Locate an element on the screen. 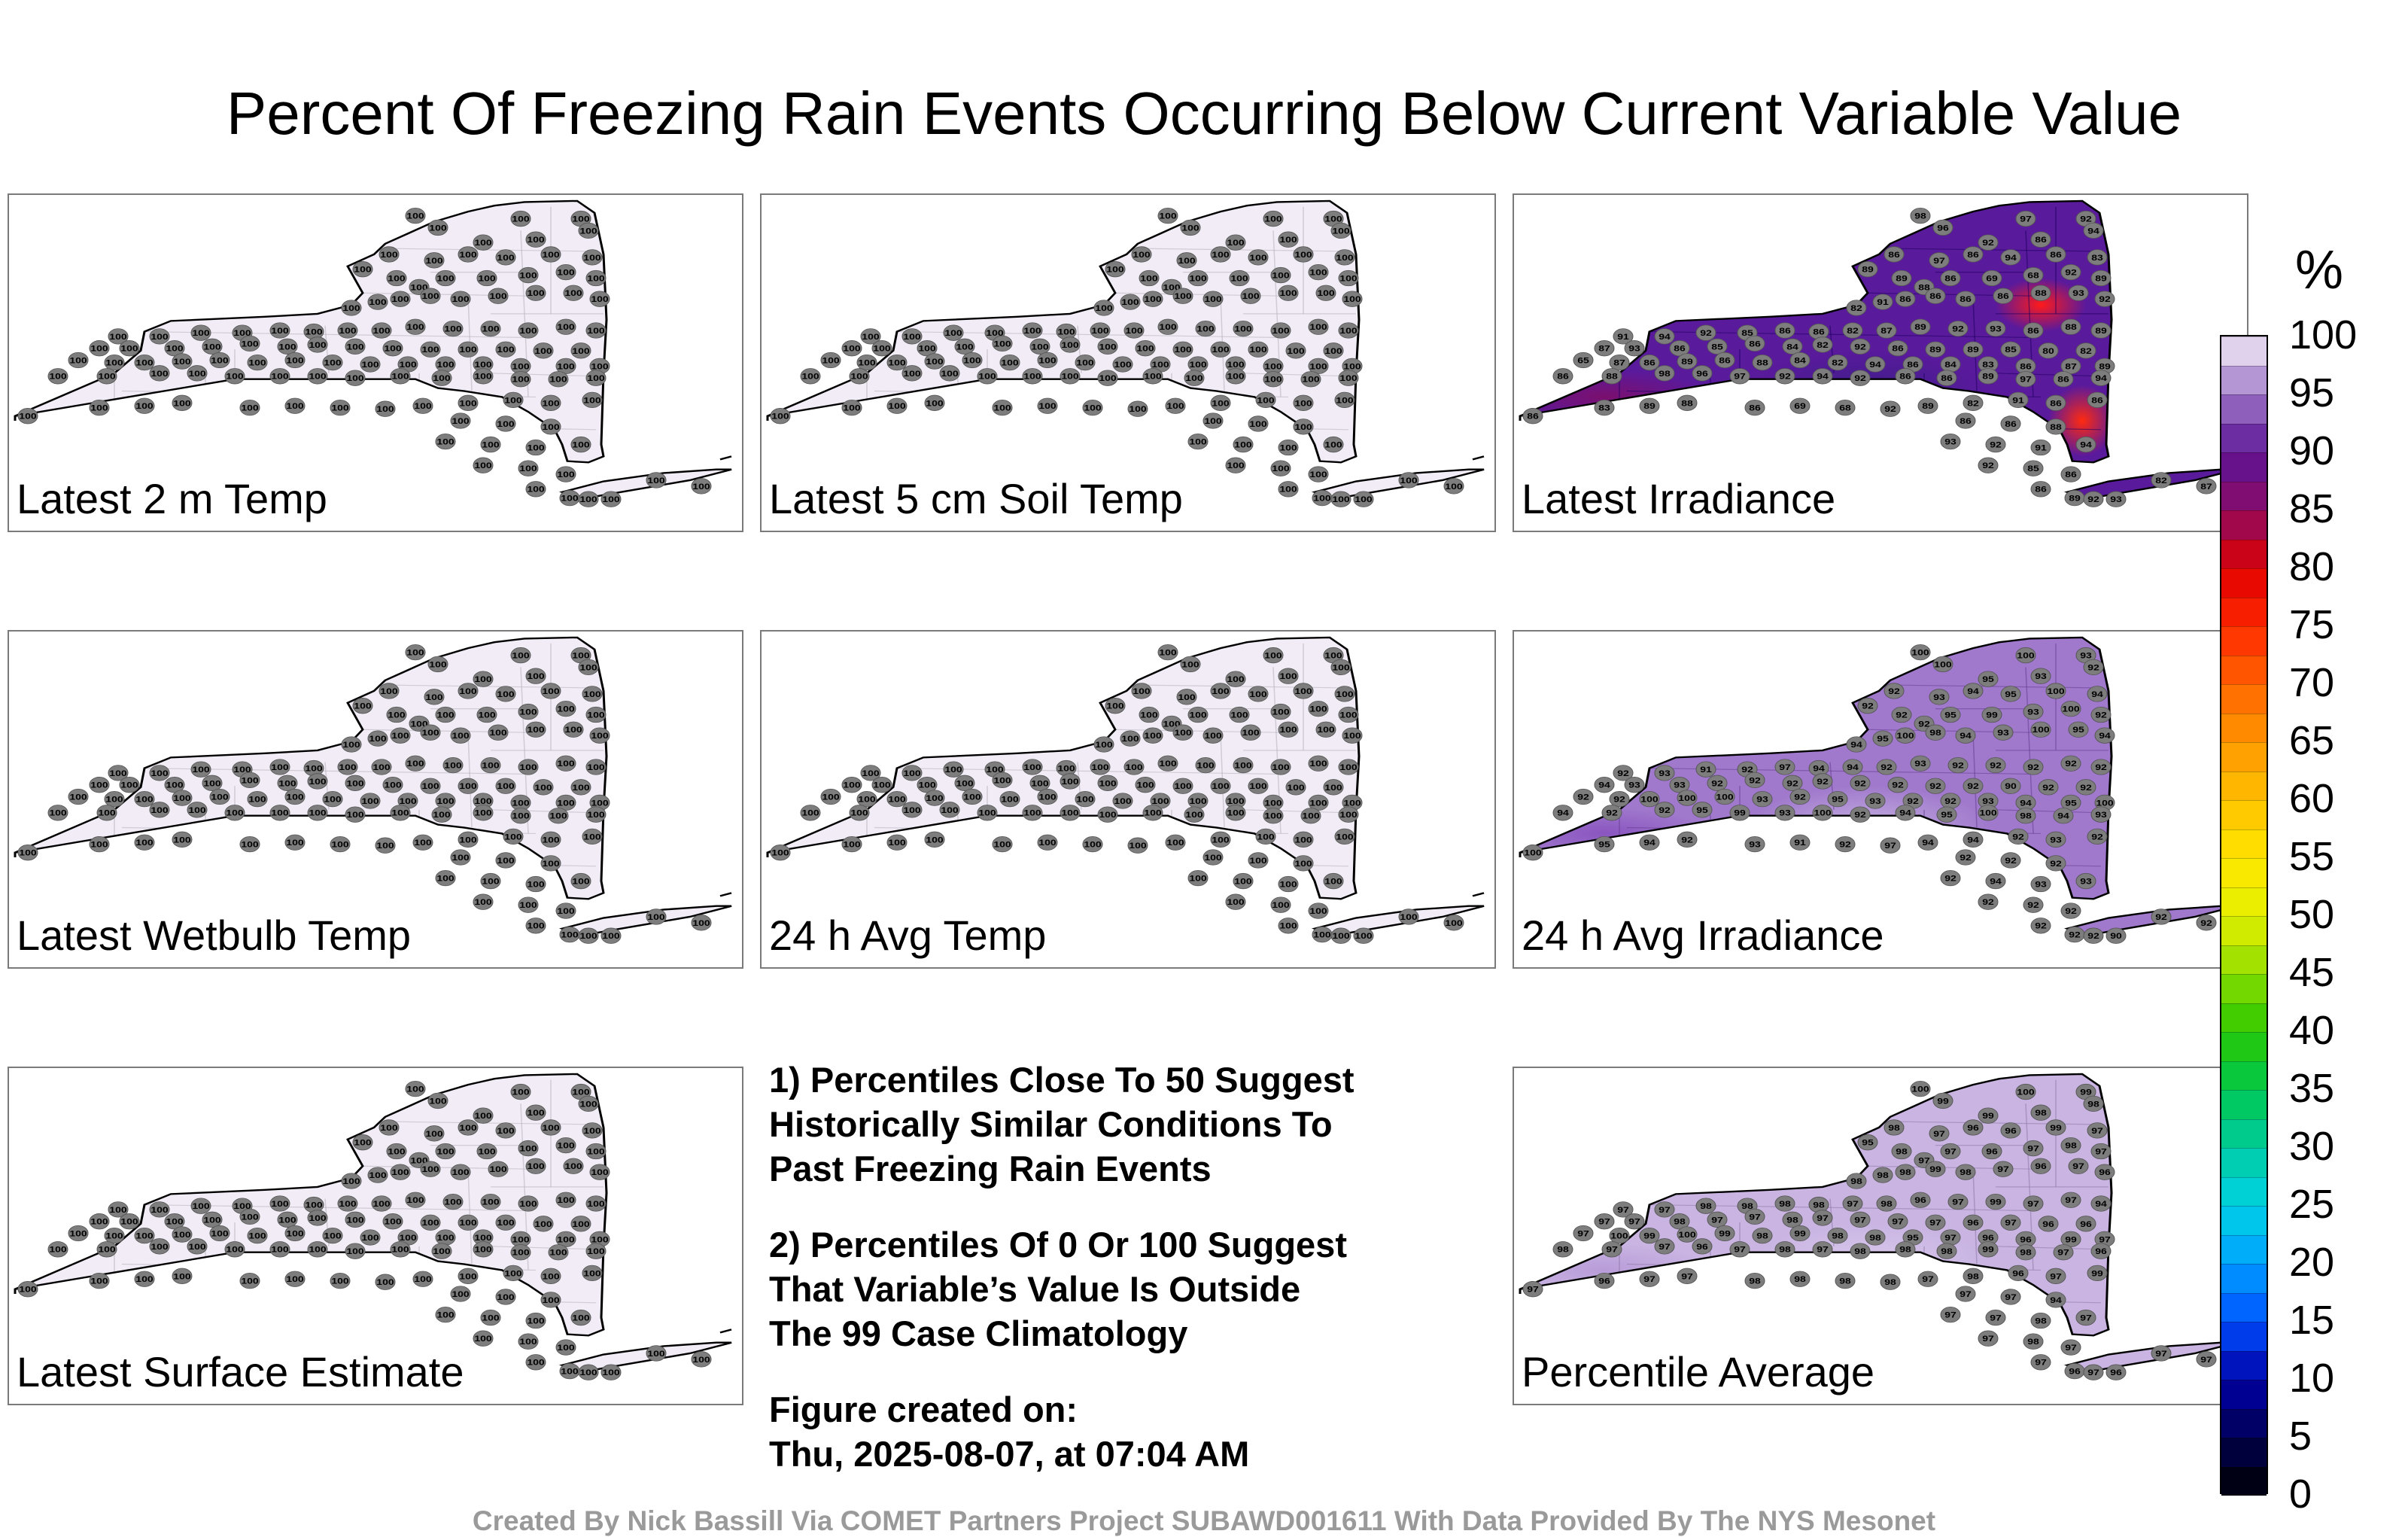 The height and width of the screenshot is (1537, 2408). station-marker: 98 is located at coordinates (1762, 1235).